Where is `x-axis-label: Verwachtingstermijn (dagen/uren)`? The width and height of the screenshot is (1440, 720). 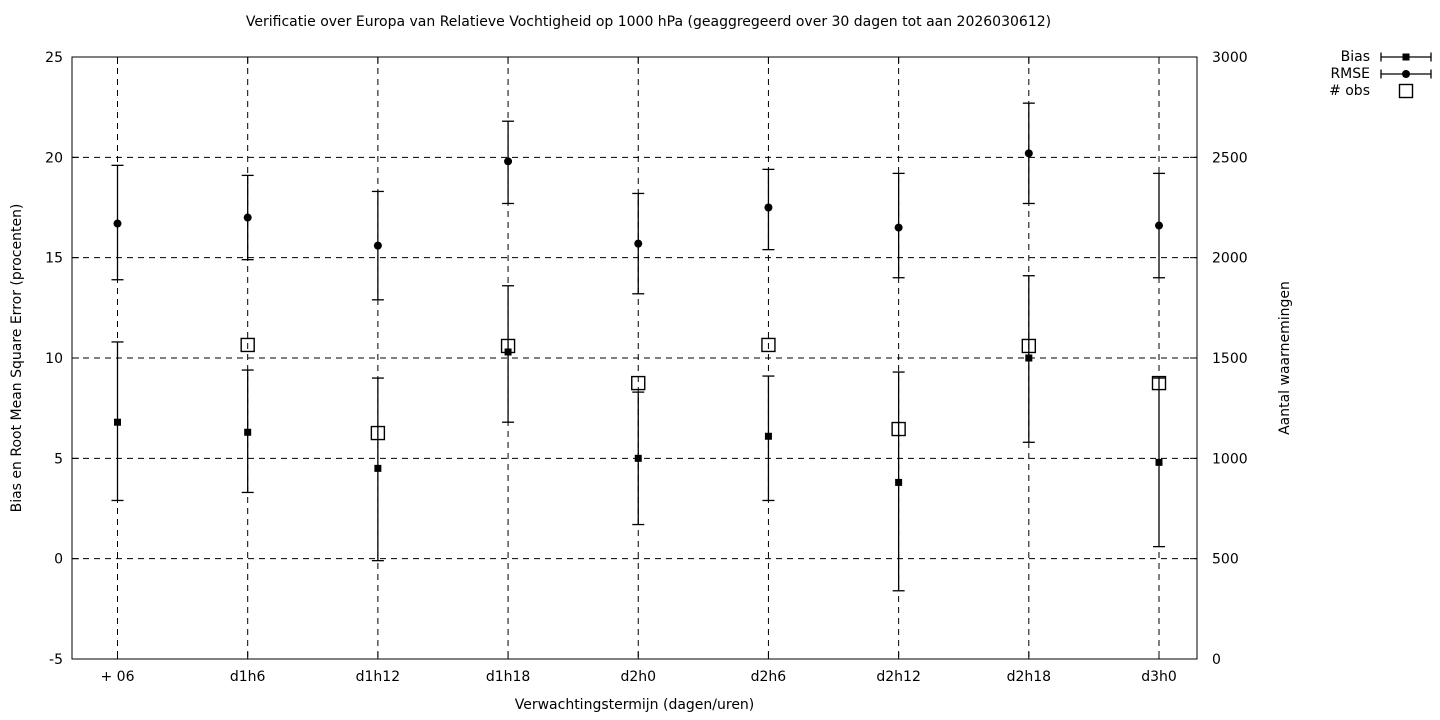 x-axis-label: Verwachtingstermijn (dagen/uren) is located at coordinates (634, 705).